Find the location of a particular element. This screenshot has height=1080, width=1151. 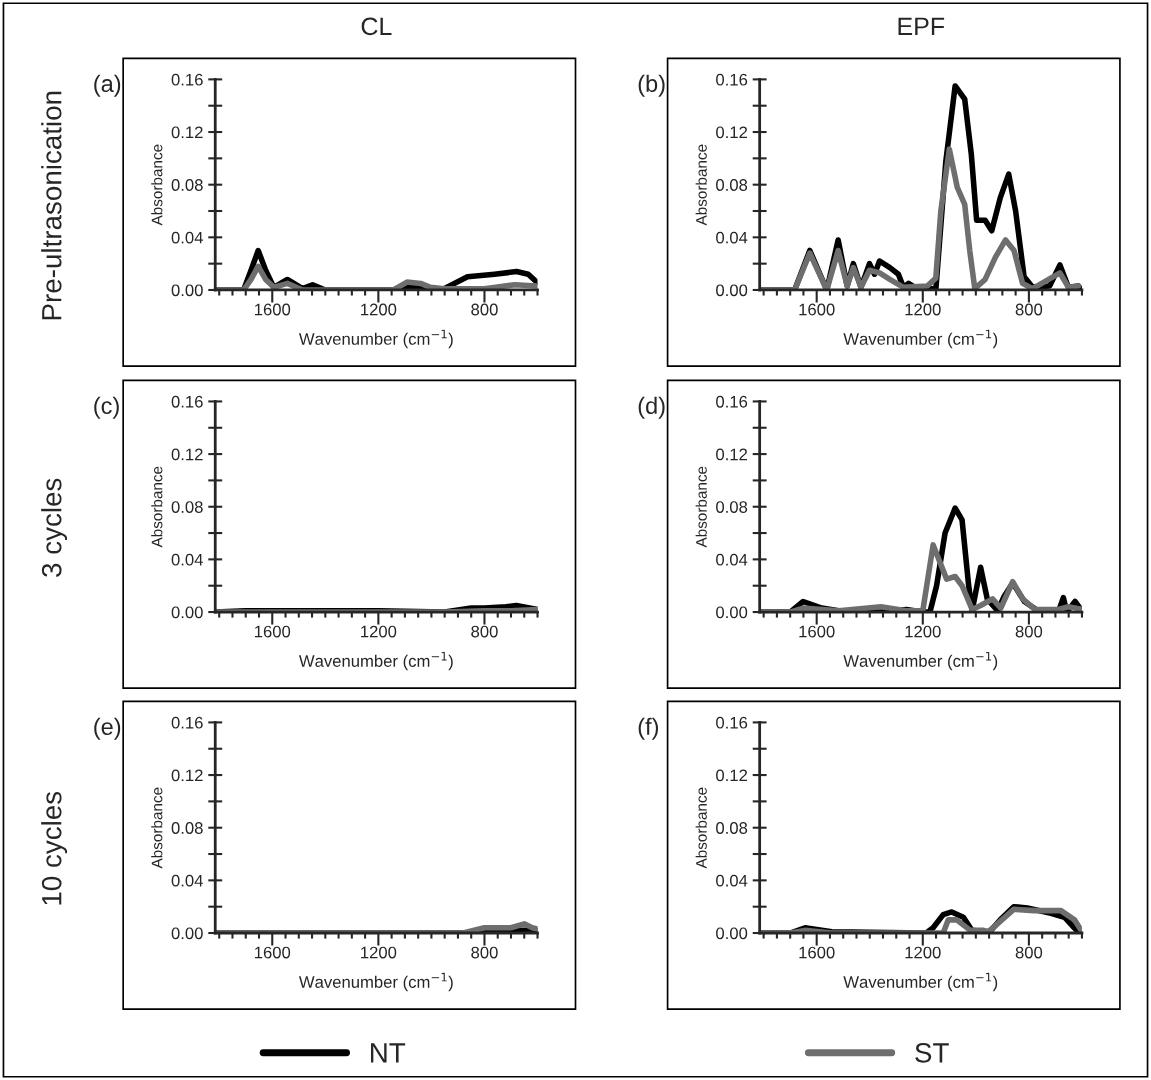

text: 10 cycles is located at coordinates (54, 848).